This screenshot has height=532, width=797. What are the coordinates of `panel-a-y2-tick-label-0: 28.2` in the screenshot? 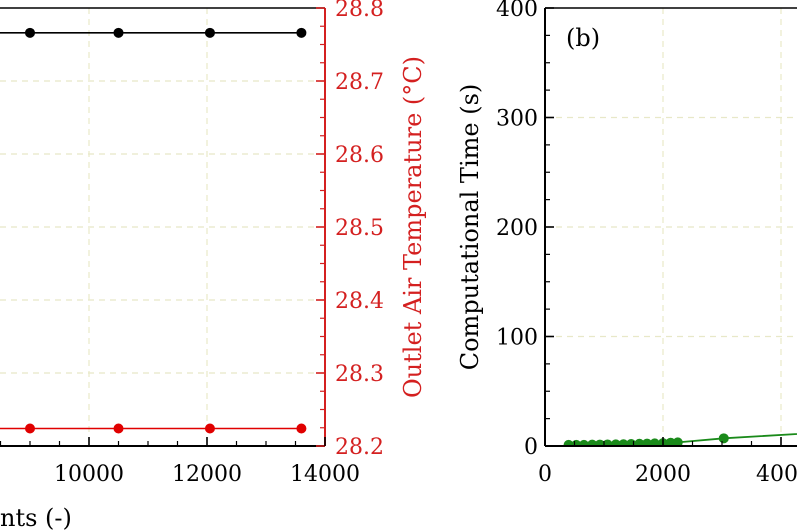 It's located at (359, 447).